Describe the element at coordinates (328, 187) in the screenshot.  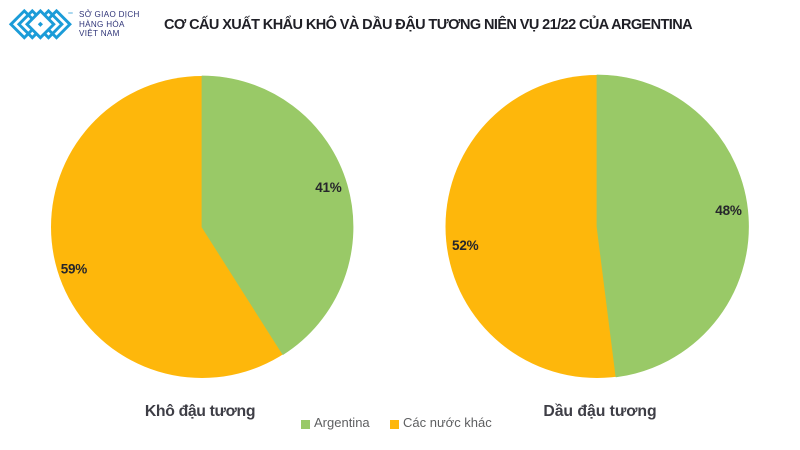
I see `svg-text: 41%` at that location.